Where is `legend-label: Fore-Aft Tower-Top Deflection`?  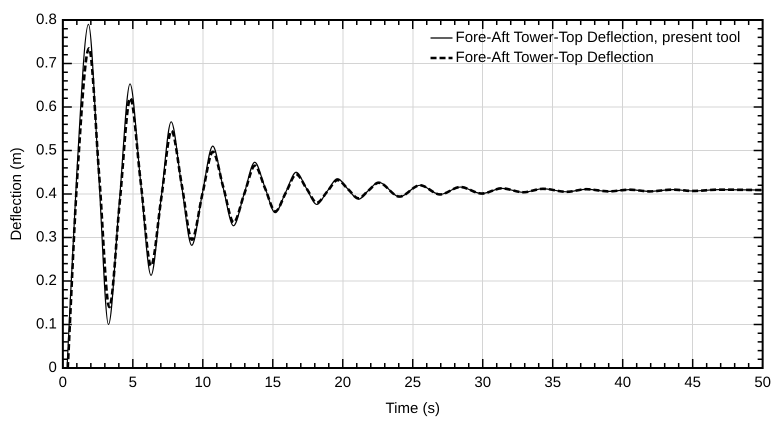
legend-label: Fore-Aft Tower-Top Deflection is located at coordinates (555, 57).